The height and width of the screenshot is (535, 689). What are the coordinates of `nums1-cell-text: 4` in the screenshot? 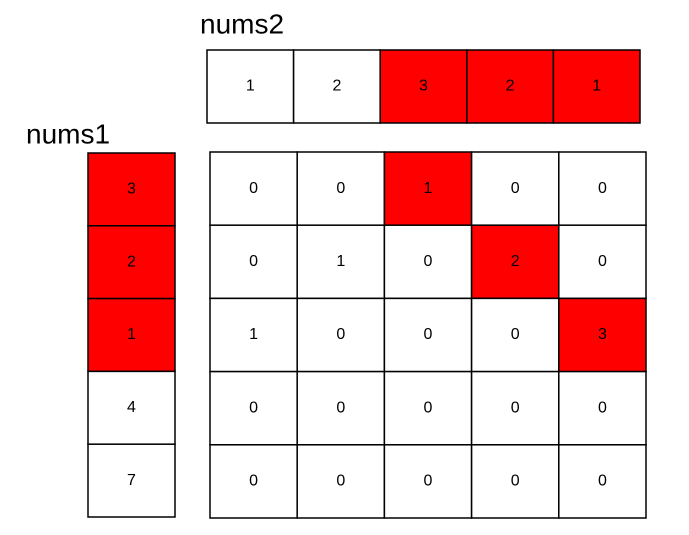 It's located at (131, 407).